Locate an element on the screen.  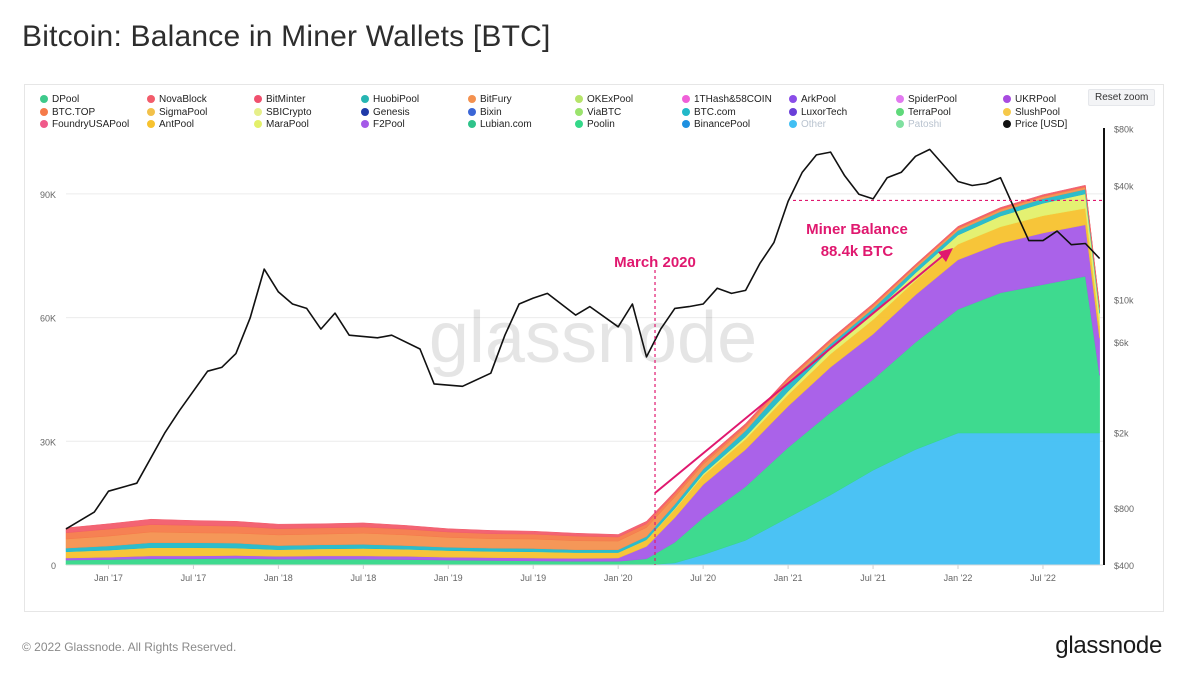
legend-item: SBICrypto is located at coordinates (283, 113).